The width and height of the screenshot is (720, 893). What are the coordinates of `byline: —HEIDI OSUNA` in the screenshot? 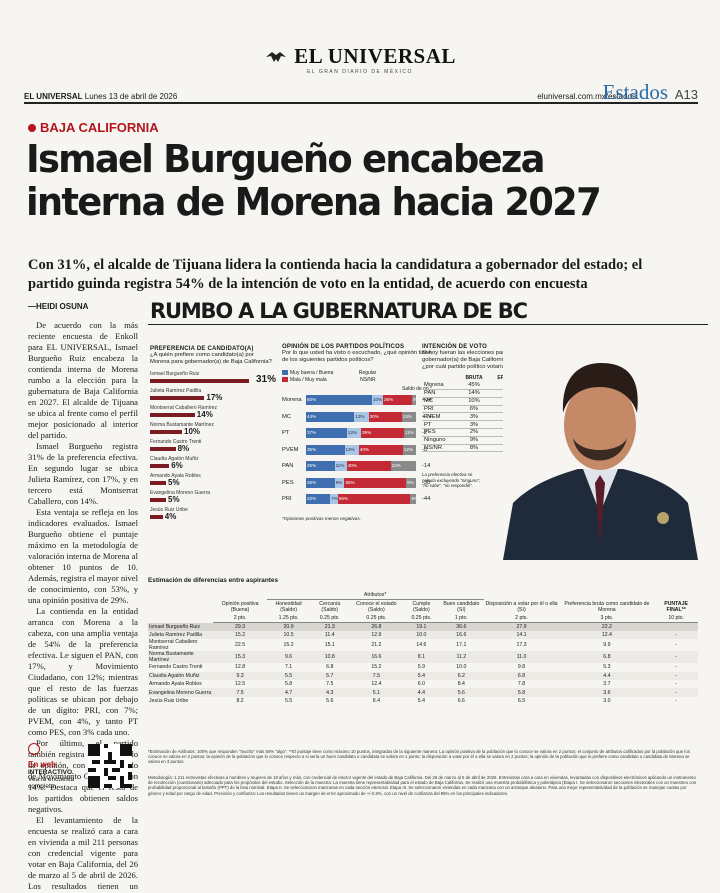 It's located at (58, 306).